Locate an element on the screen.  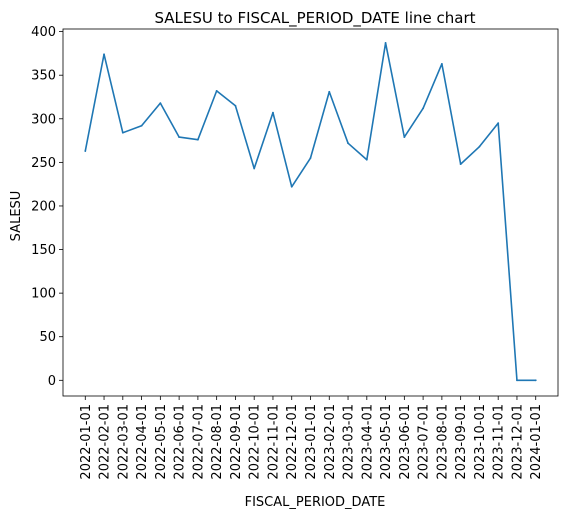
x-tick-label: 2022-01-01 is located at coordinates (86, 442).